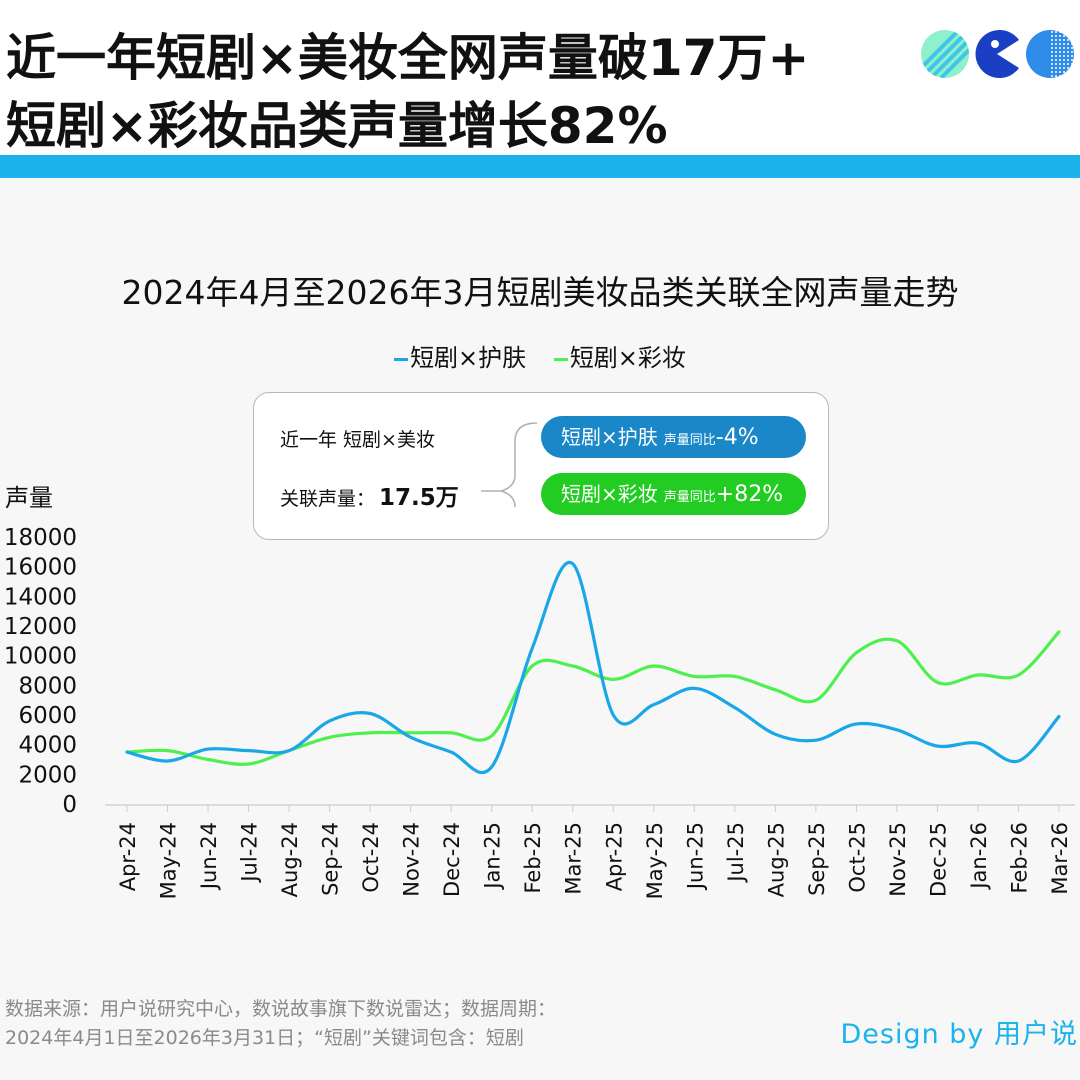  What do you see at coordinates (737, 437) in the screenshot?
I see `pill1-value: -4%` at bounding box center [737, 437].